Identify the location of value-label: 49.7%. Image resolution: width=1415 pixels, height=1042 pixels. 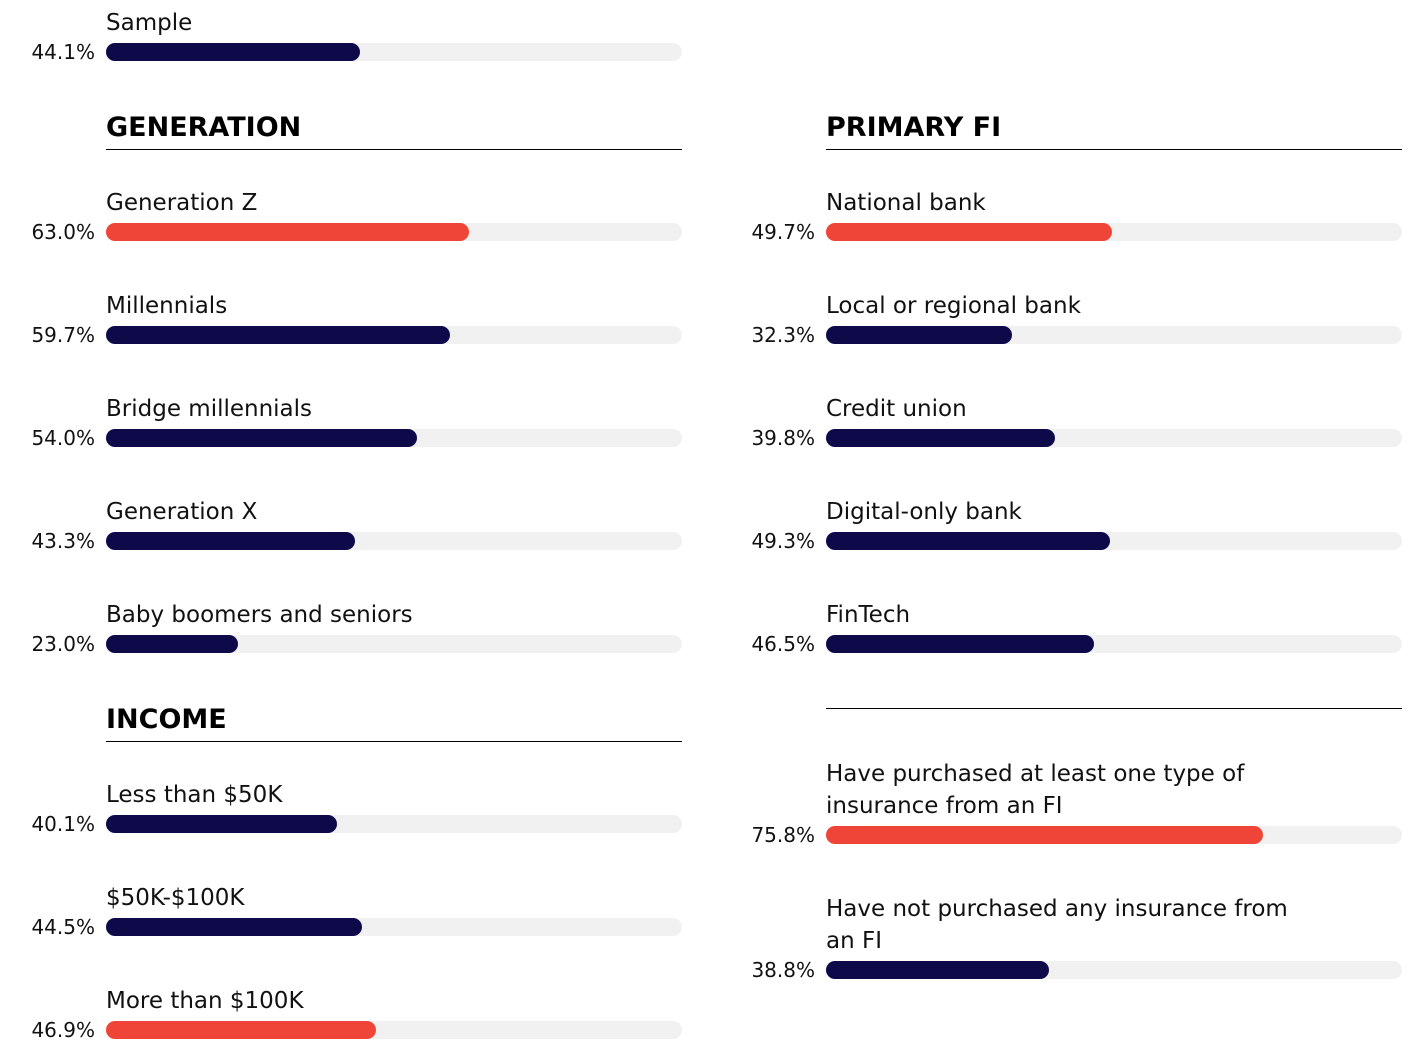
(783, 232).